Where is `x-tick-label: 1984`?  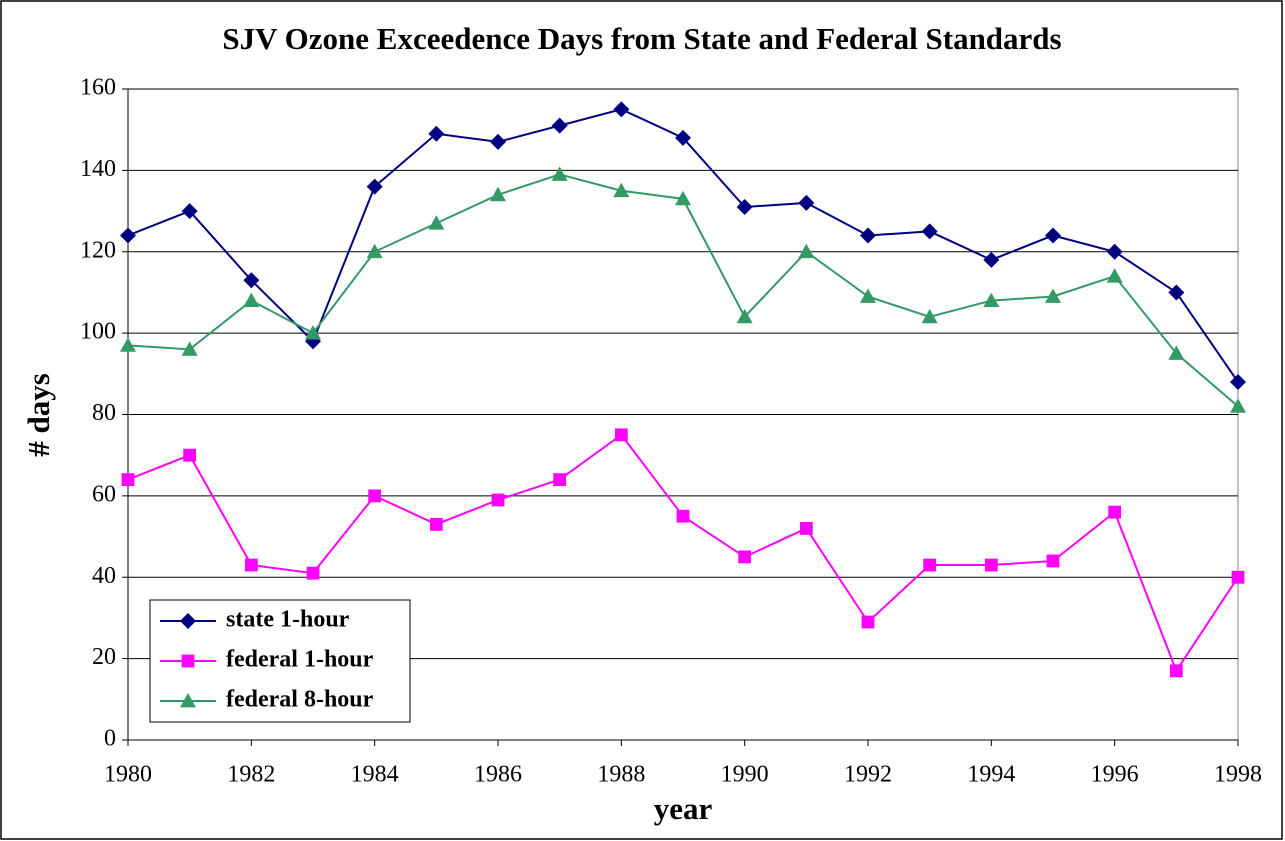 x-tick-label: 1984 is located at coordinates (375, 775).